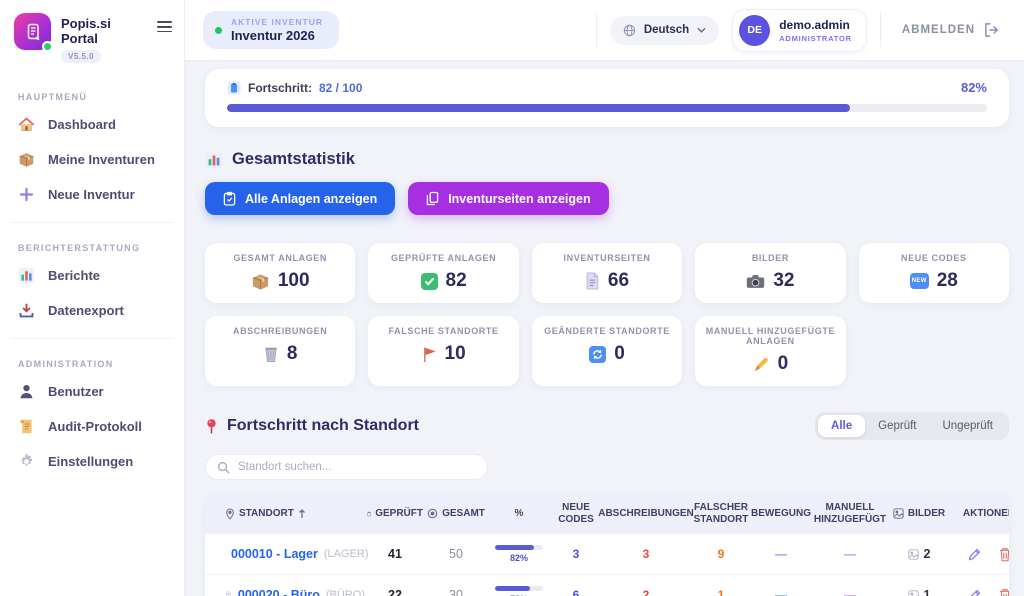  Describe the element at coordinates (947, 280) in the screenshot. I see `stat-value: 28` at that location.